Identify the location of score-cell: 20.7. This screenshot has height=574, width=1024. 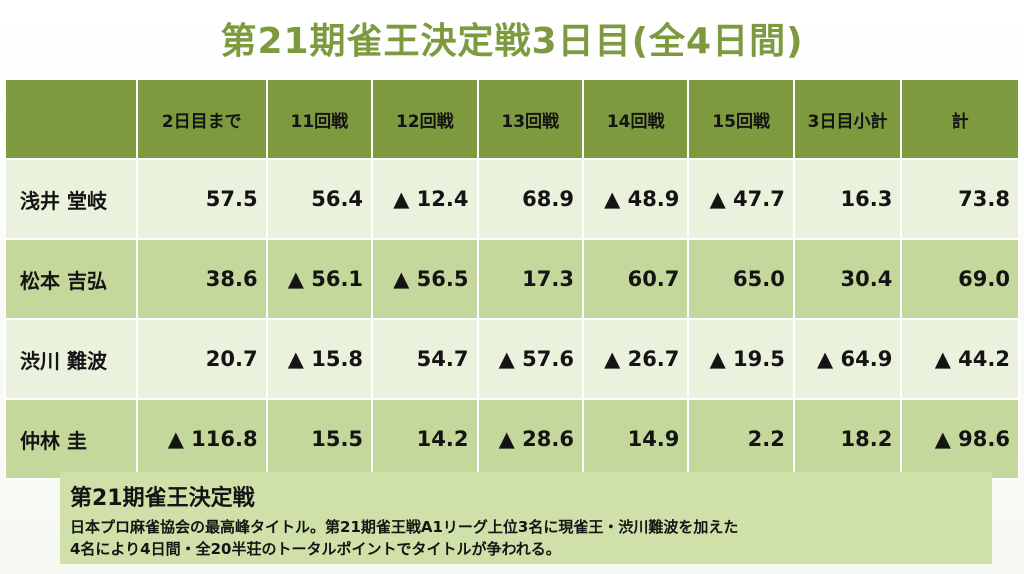
(201, 359).